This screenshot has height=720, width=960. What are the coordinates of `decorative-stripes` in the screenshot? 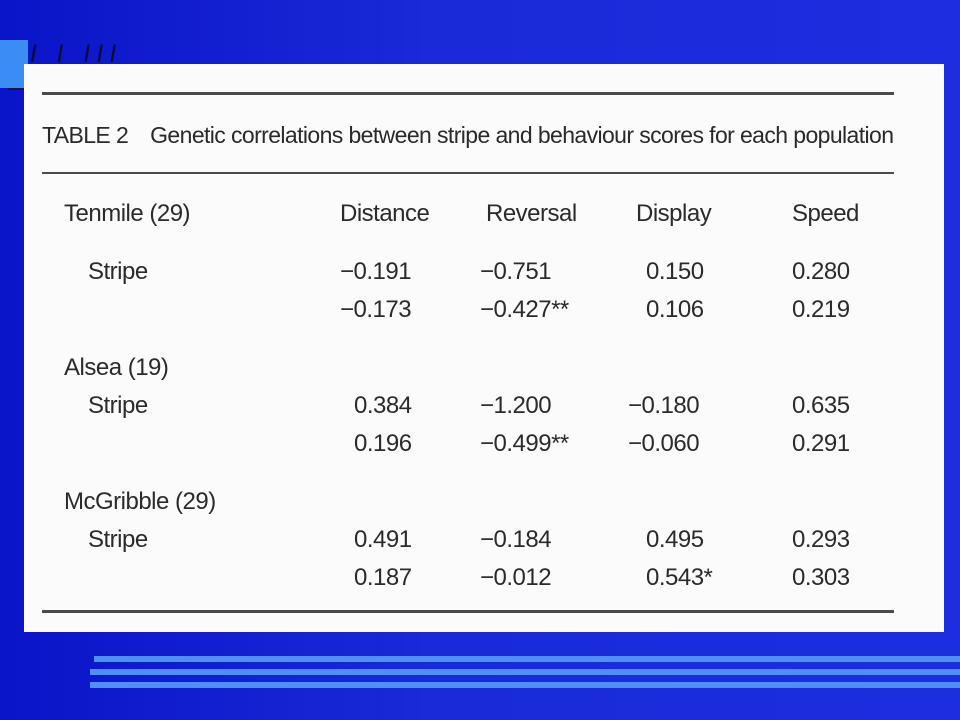 It's located at (525, 674).